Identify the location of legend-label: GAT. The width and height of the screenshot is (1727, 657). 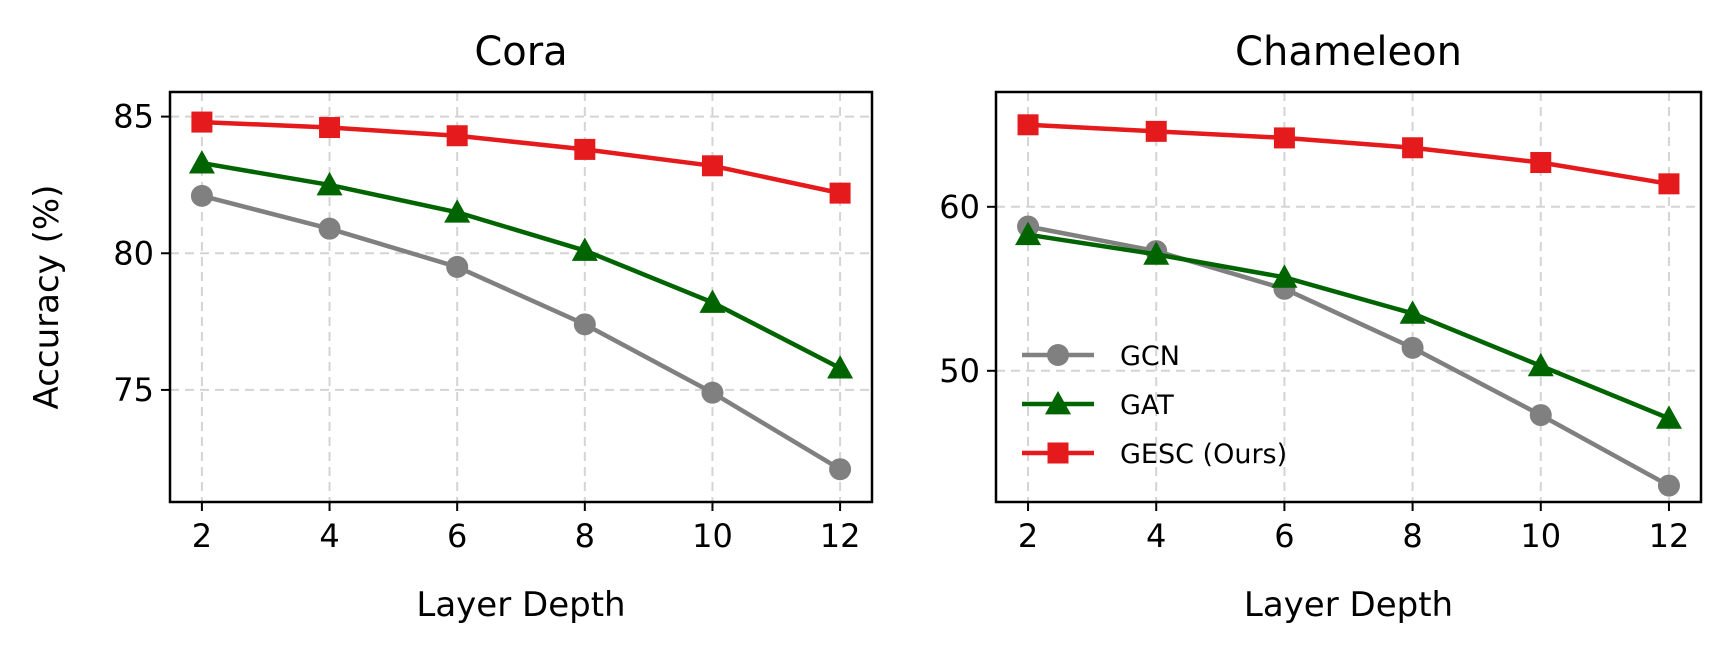
(1147, 405).